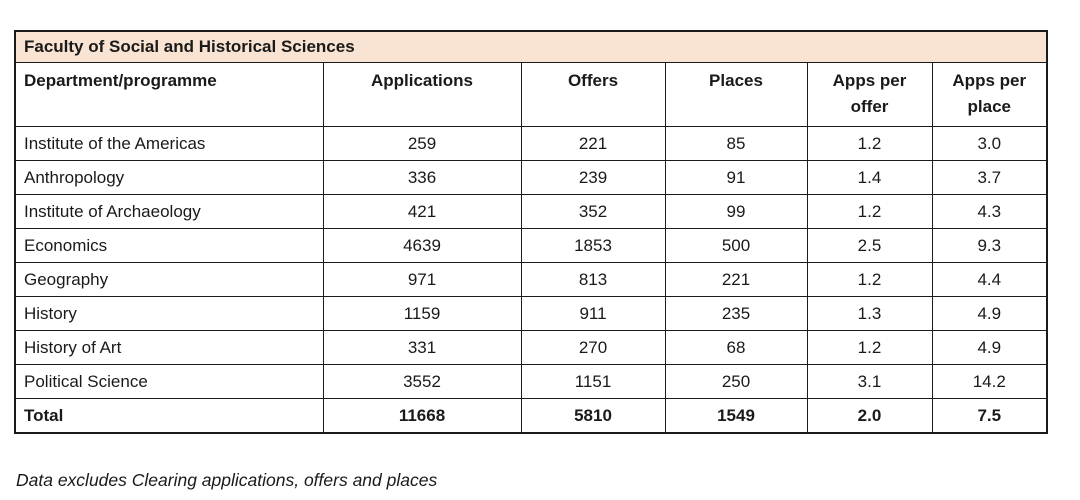 The image size is (1080, 500). Describe the element at coordinates (989, 143) in the screenshot. I see `cell-apps-per-place: 3.0` at that location.